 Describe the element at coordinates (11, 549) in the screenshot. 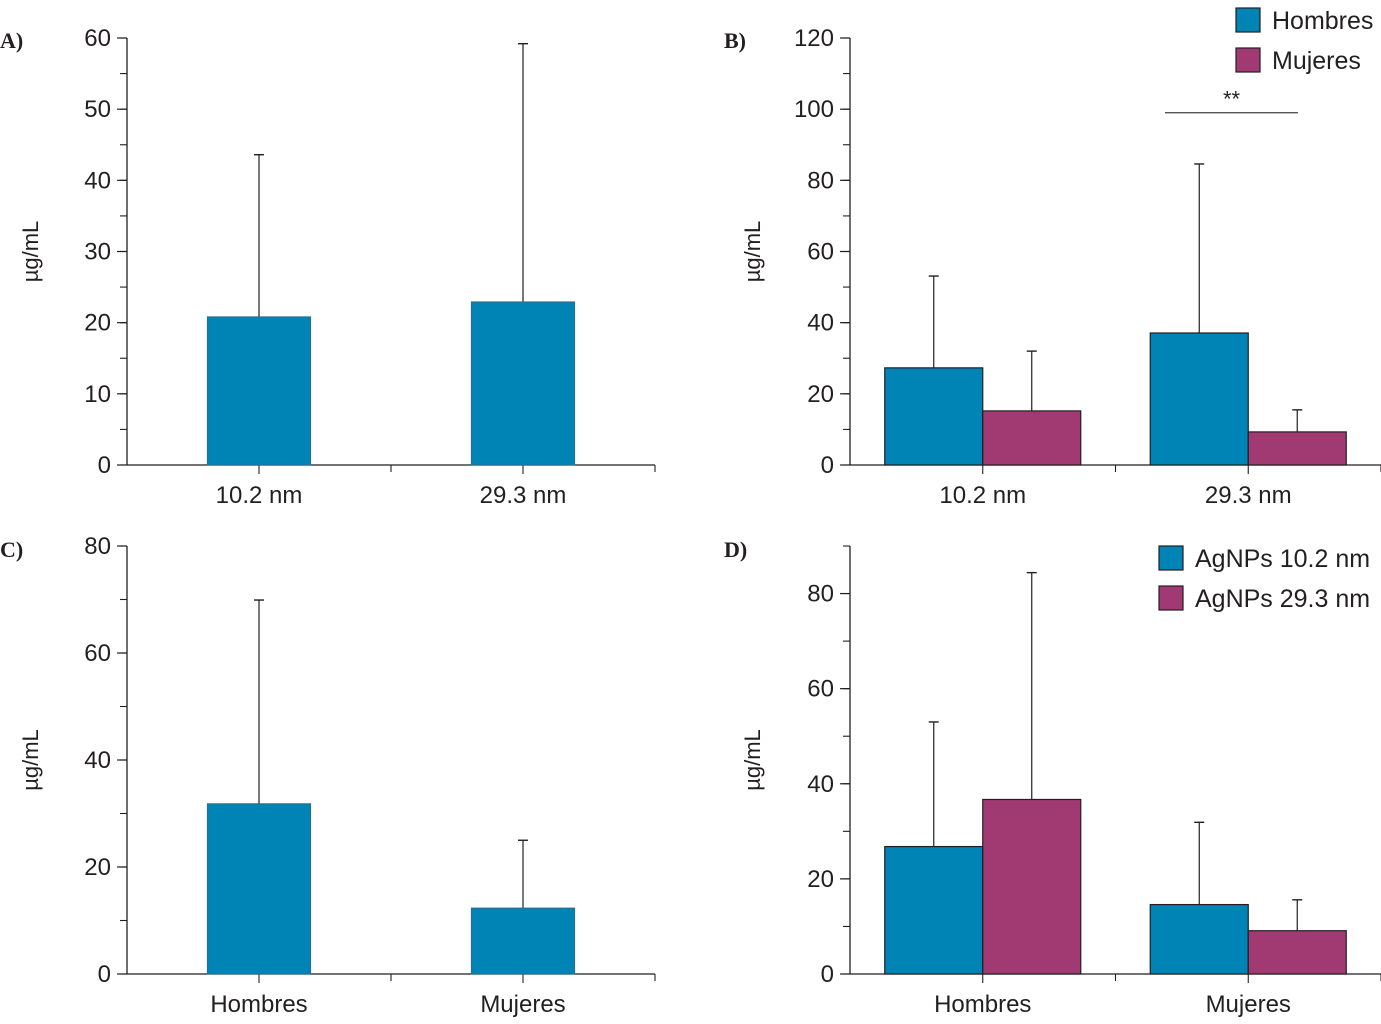

I see `panel-label: C)` at that location.